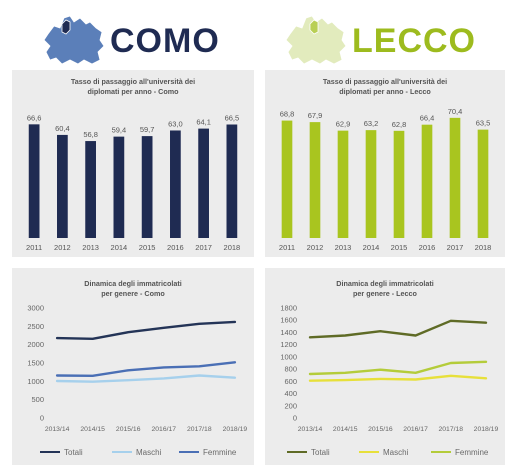 Image resolution: width=510 pixels, height=470 pixels. Describe the element at coordinates (287, 114) in the screenshot. I see `bar-value-label: 68,8` at that location.